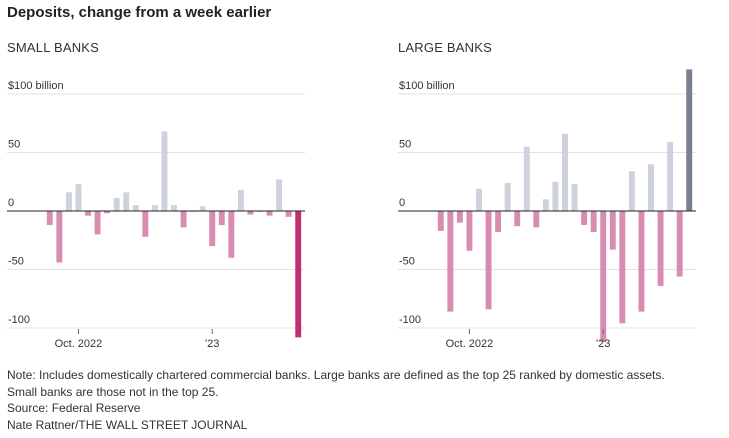 The height and width of the screenshot is (438, 729). Describe the element at coordinates (11, 203) in the screenshot. I see `small-y-tick-label: 0` at that location.